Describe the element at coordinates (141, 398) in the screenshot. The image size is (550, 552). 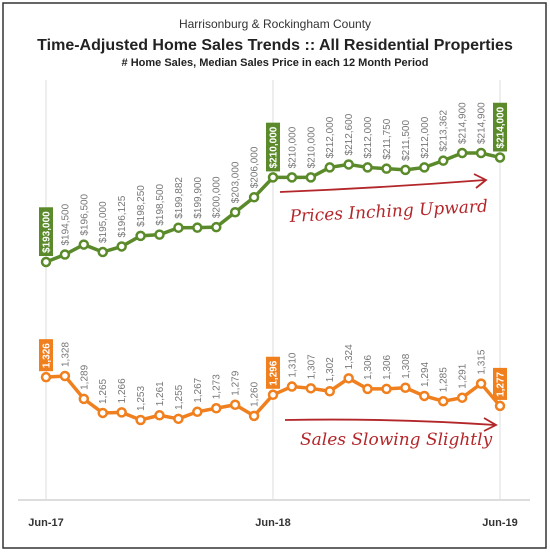
I see `data-label: 1,253` at that location.